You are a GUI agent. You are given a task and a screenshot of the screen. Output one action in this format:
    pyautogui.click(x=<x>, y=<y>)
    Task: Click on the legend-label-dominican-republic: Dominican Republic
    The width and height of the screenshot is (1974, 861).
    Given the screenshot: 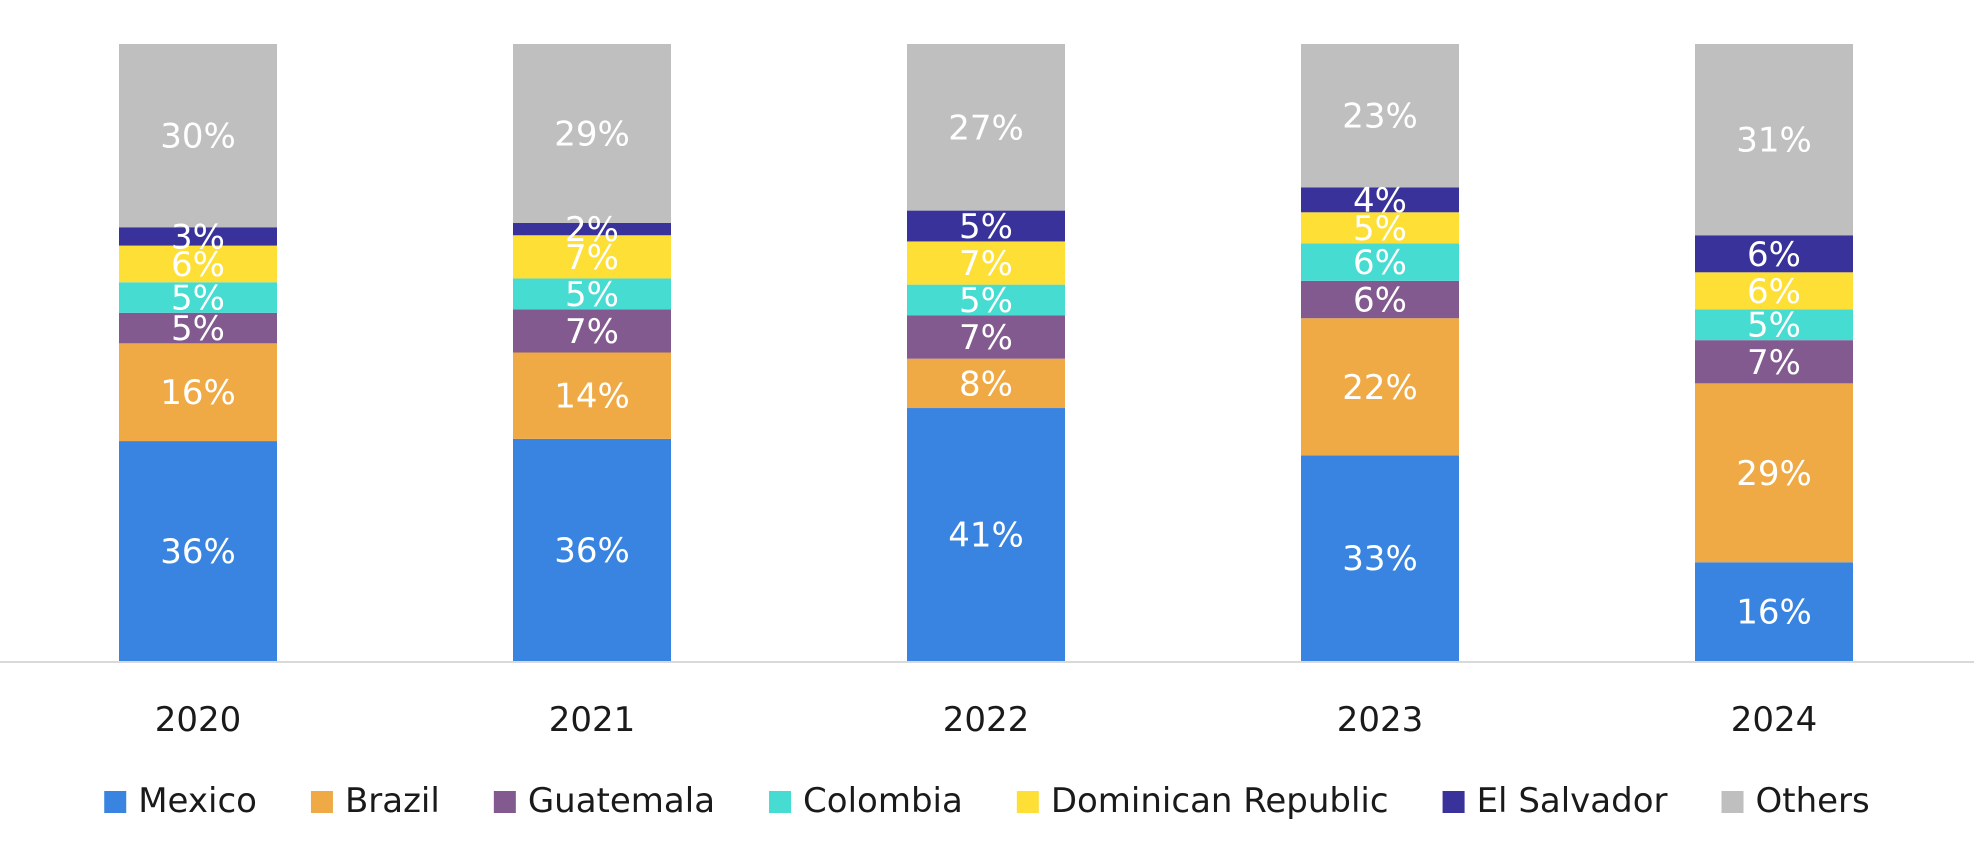 What is the action you would take?
    pyautogui.click(x=1220, y=801)
    